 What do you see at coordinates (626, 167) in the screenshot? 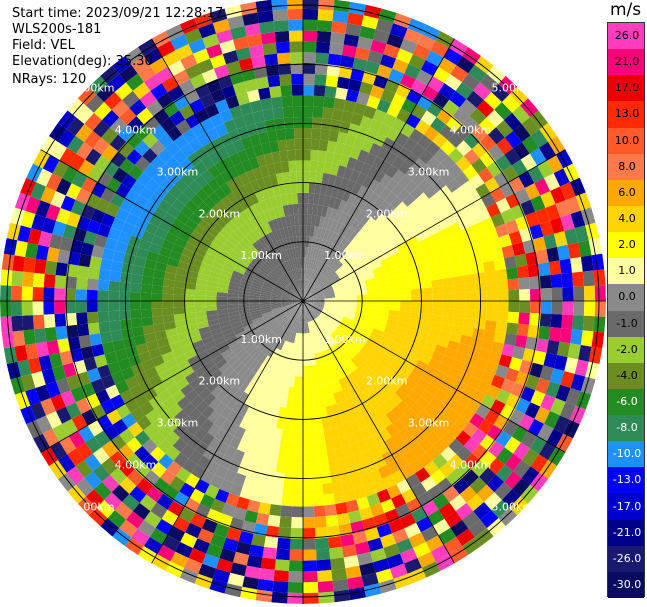
I see `colorbar-swatch` at bounding box center [626, 167].